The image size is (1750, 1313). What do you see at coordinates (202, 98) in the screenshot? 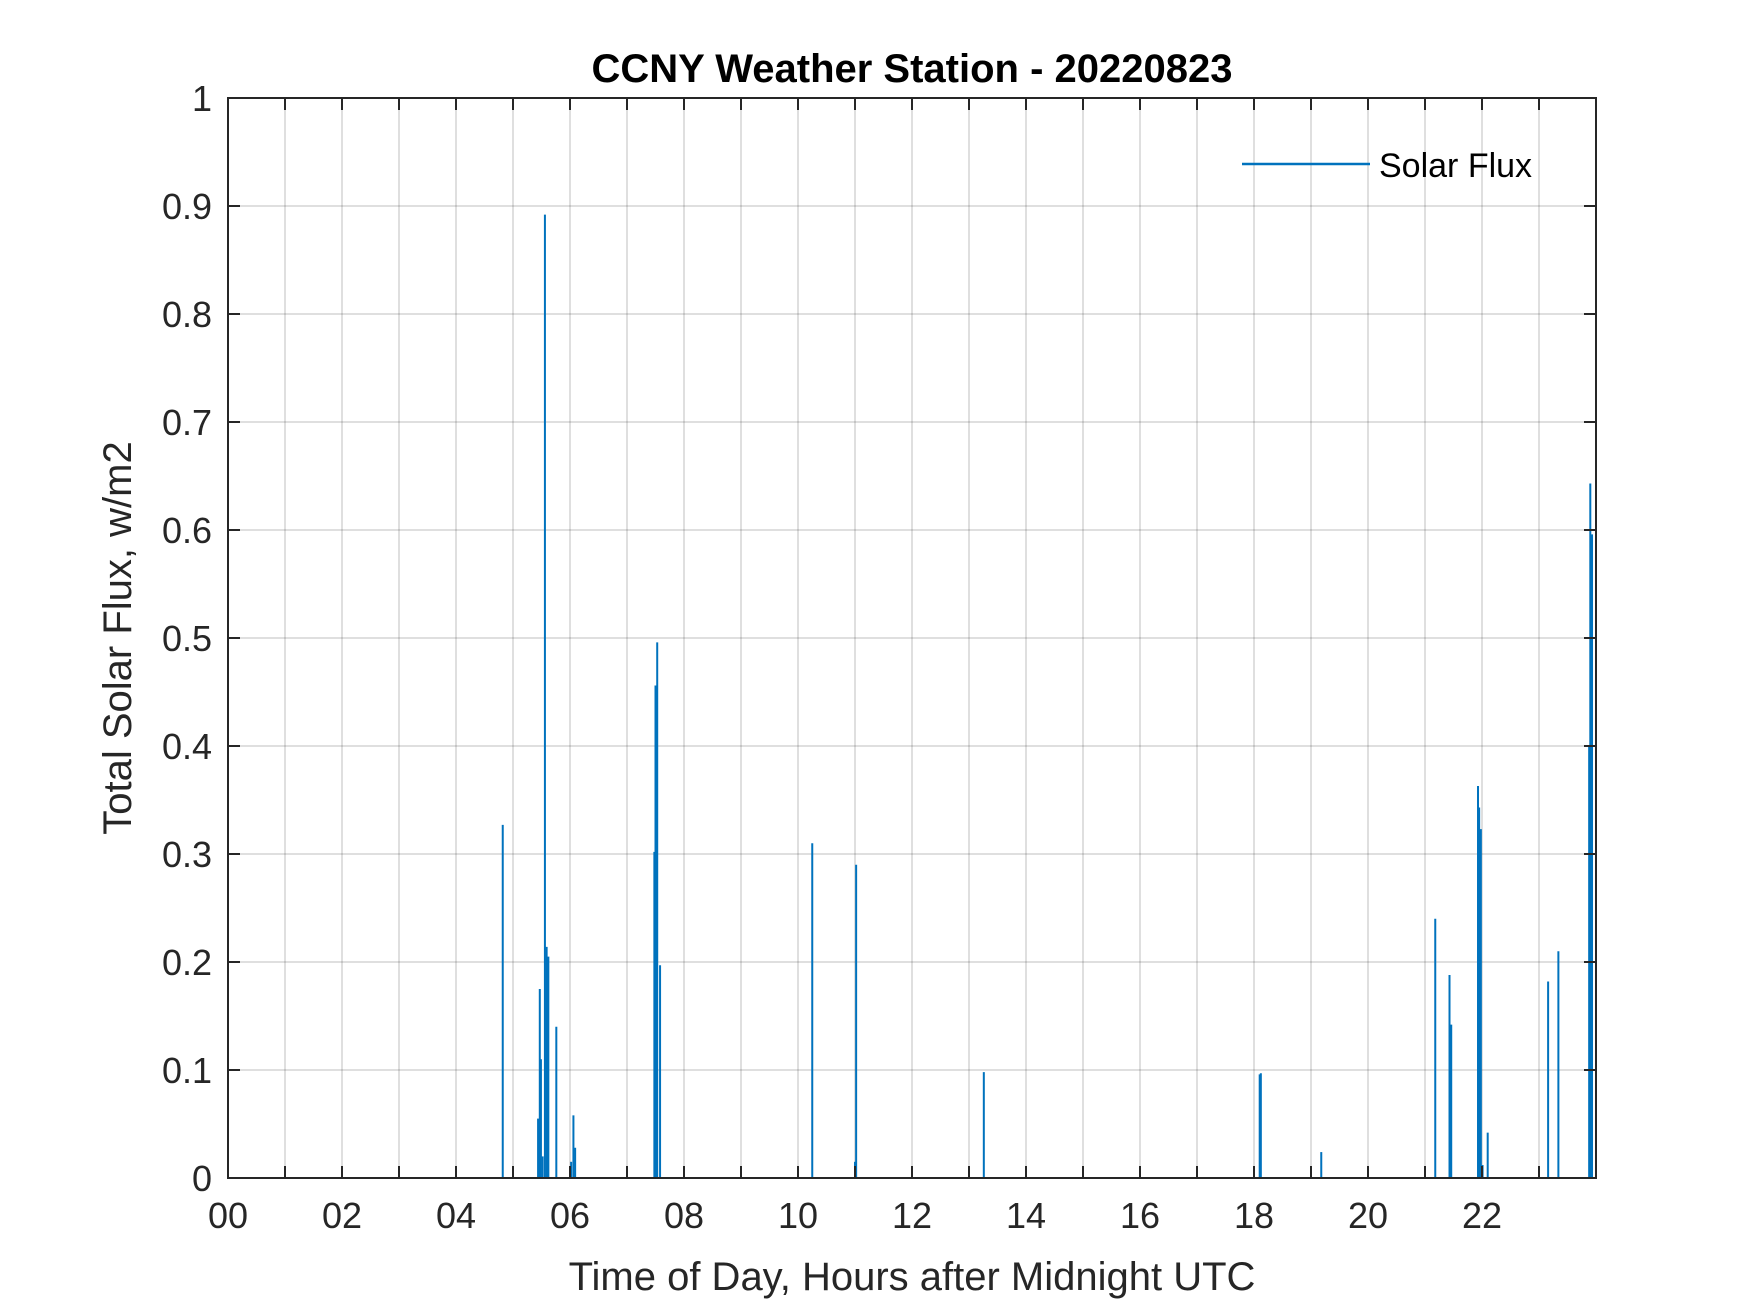
I see `y-tick-label: 1` at bounding box center [202, 98].